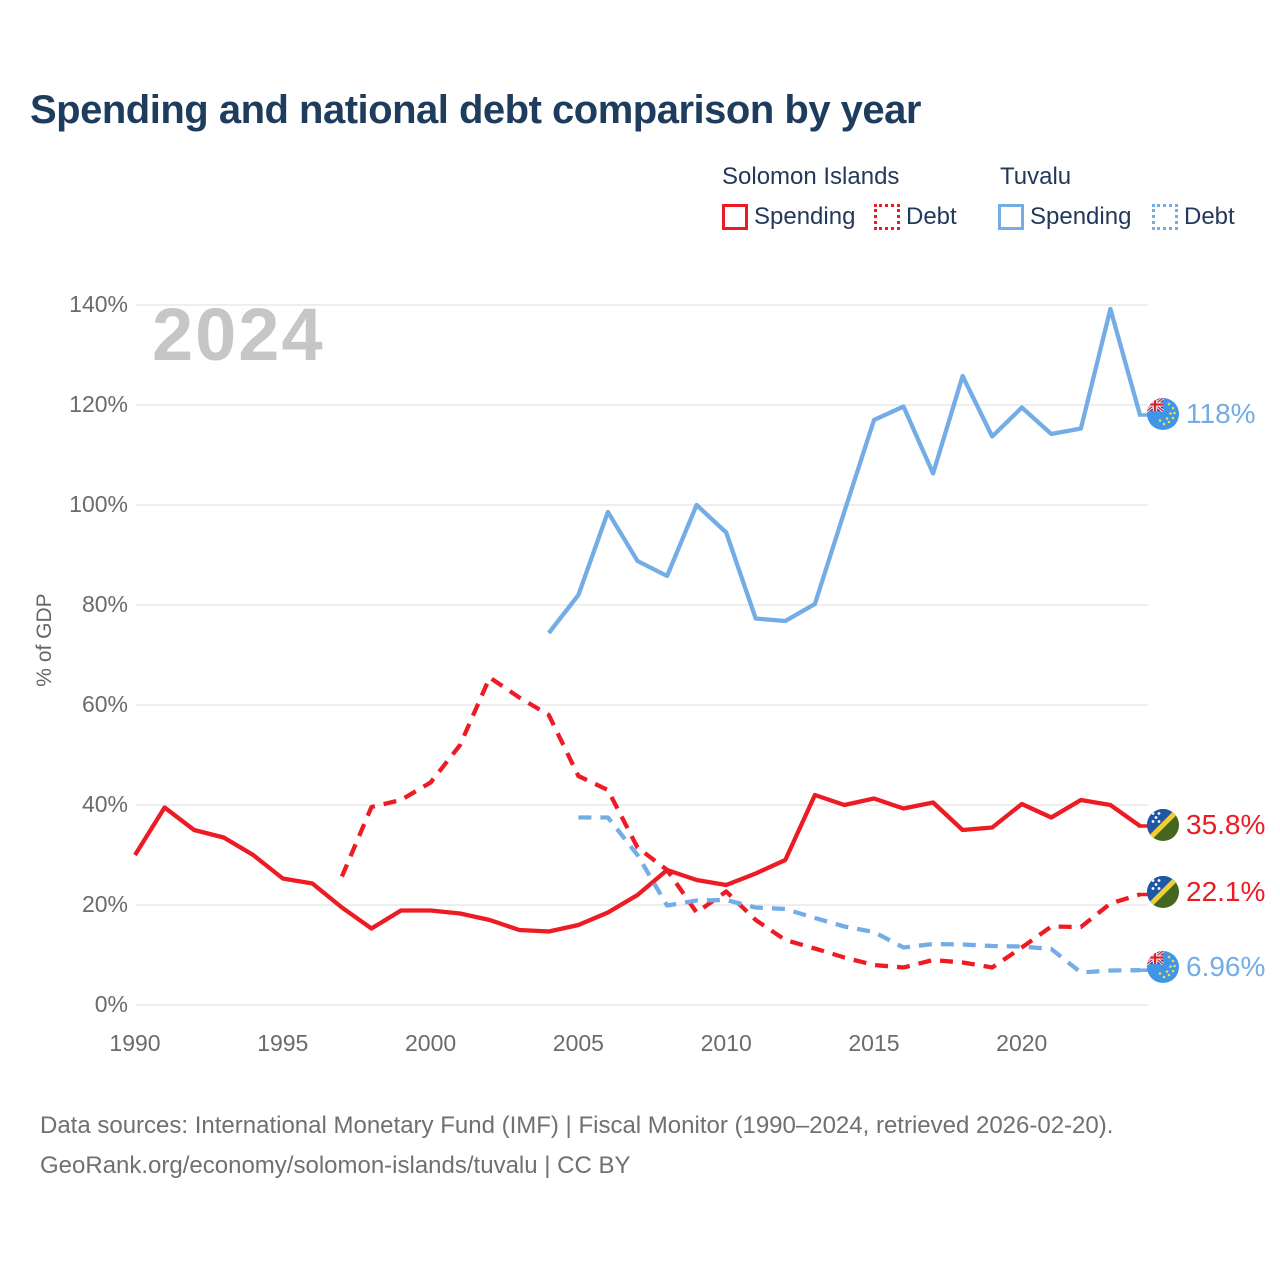  What do you see at coordinates (735, 217) in the screenshot?
I see `si-spending-swatch-icon` at bounding box center [735, 217].